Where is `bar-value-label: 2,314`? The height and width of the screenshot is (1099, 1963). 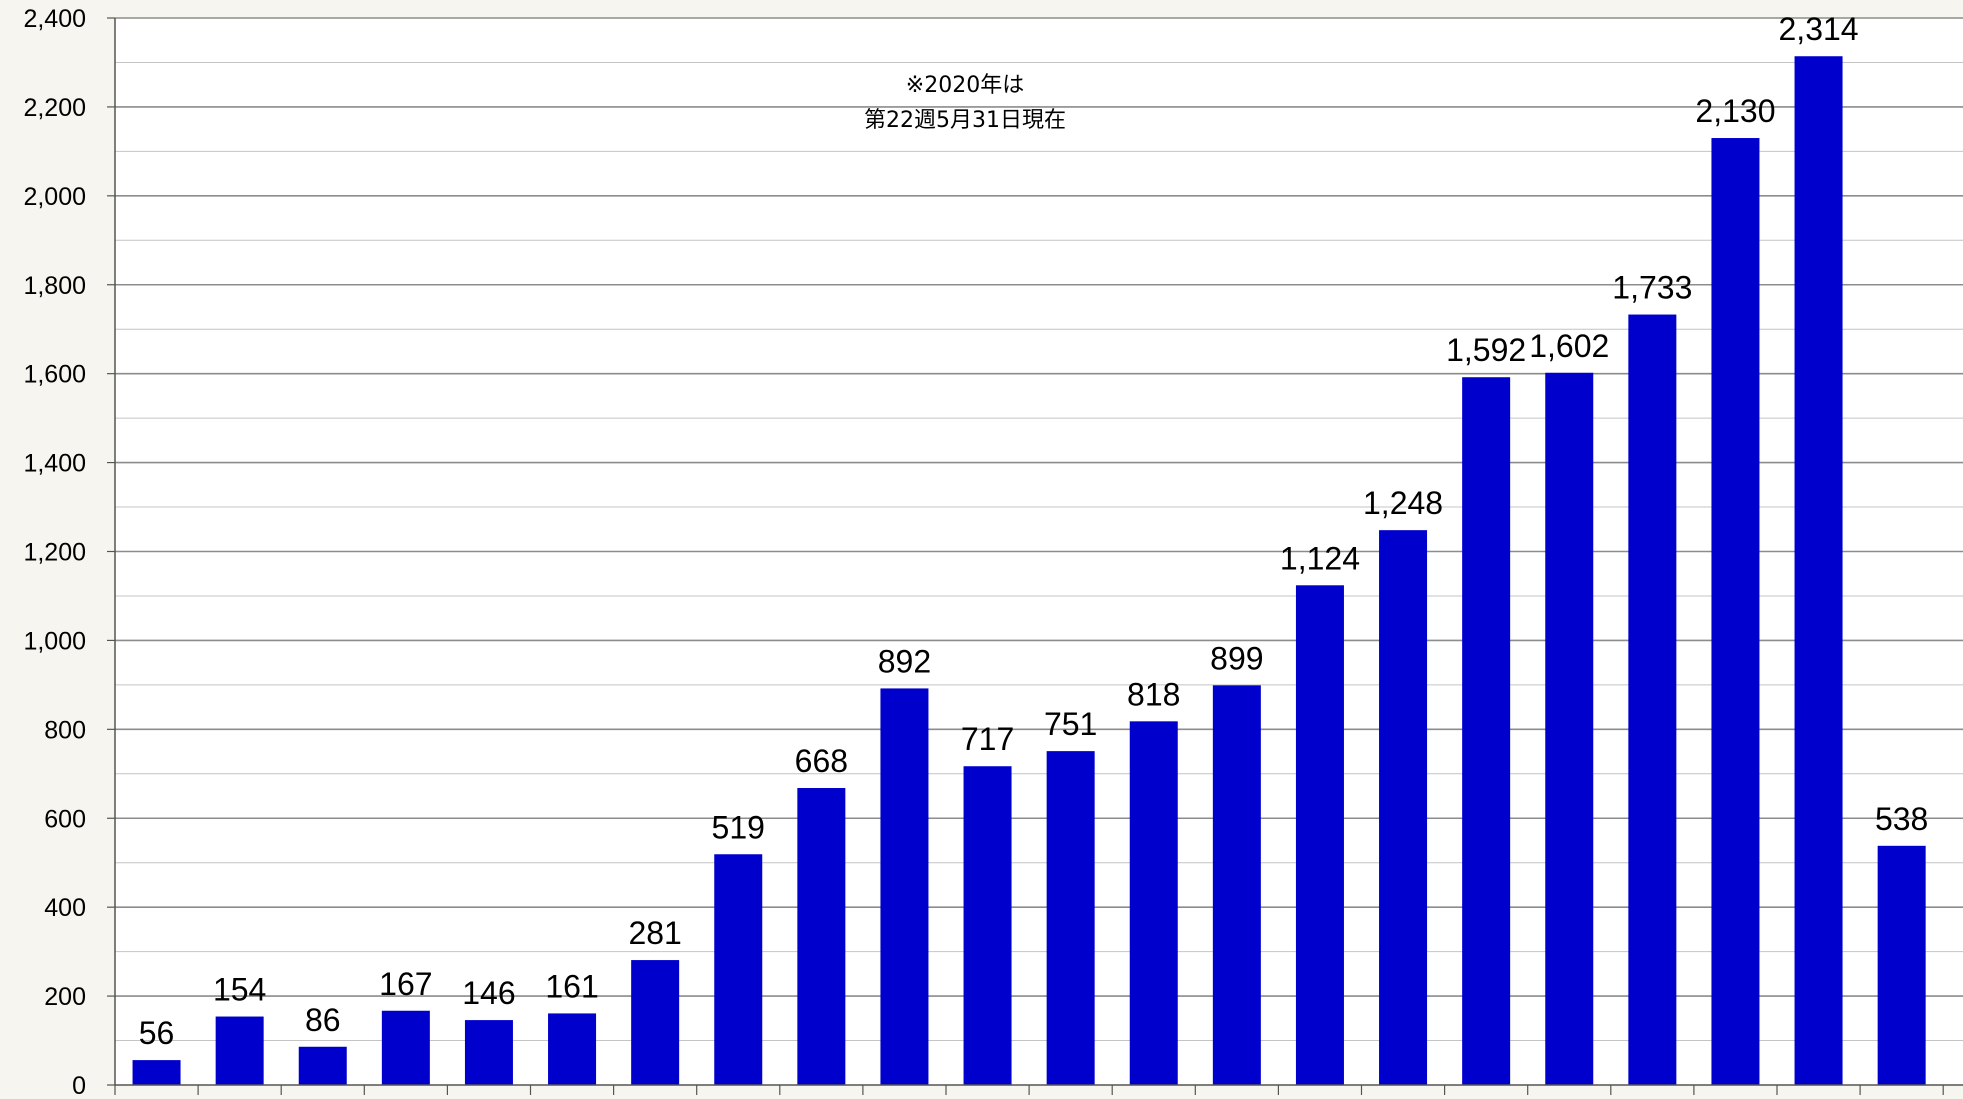
bar-value-label: 2,314 is located at coordinates (1819, 29).